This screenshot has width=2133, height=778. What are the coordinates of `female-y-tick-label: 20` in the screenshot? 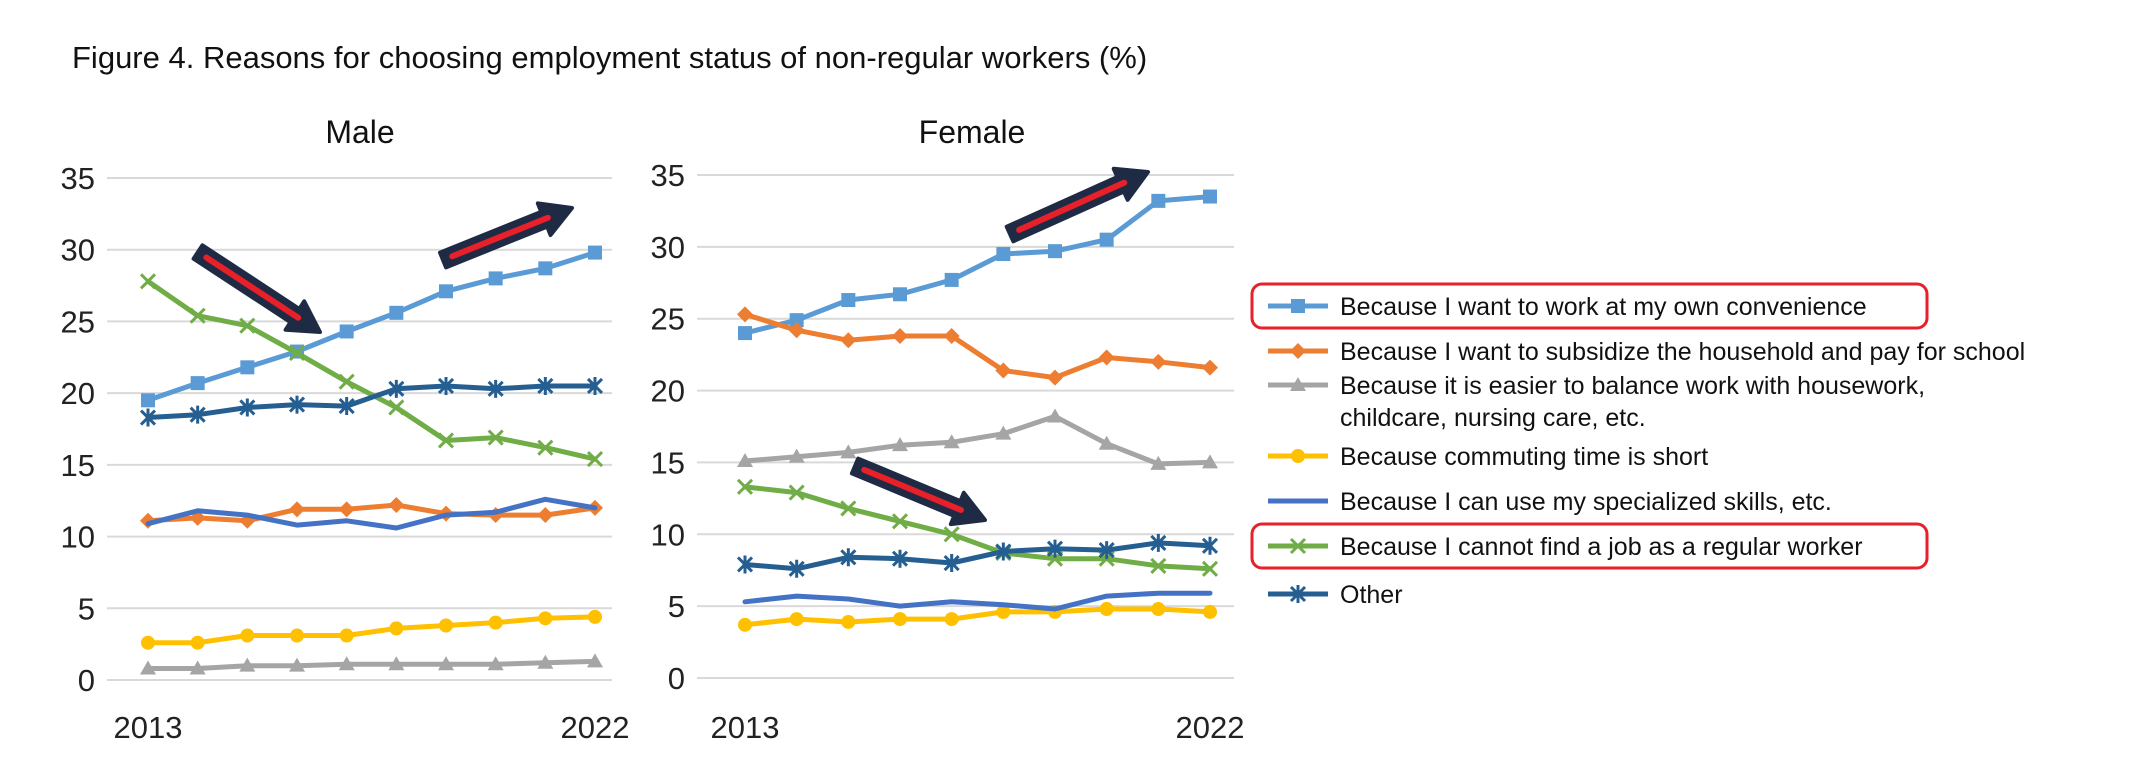 It's located at (668, 391).